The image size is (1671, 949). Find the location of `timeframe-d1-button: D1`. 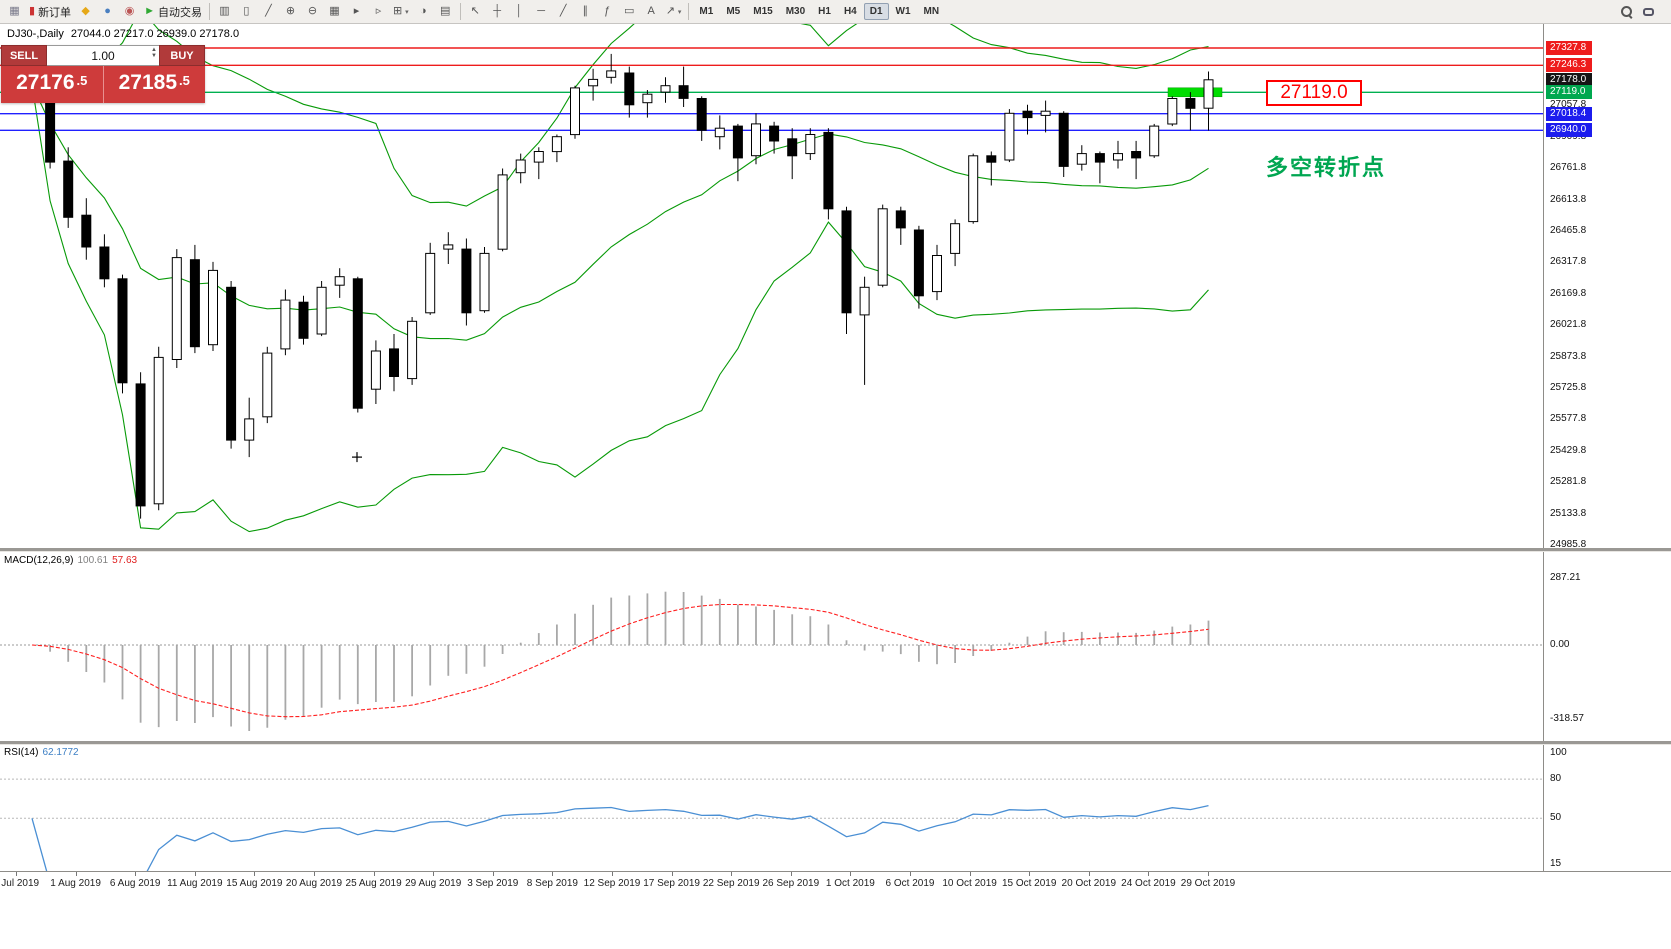

timeframe-d1-button: D1 is located at coordinates (876, 11).